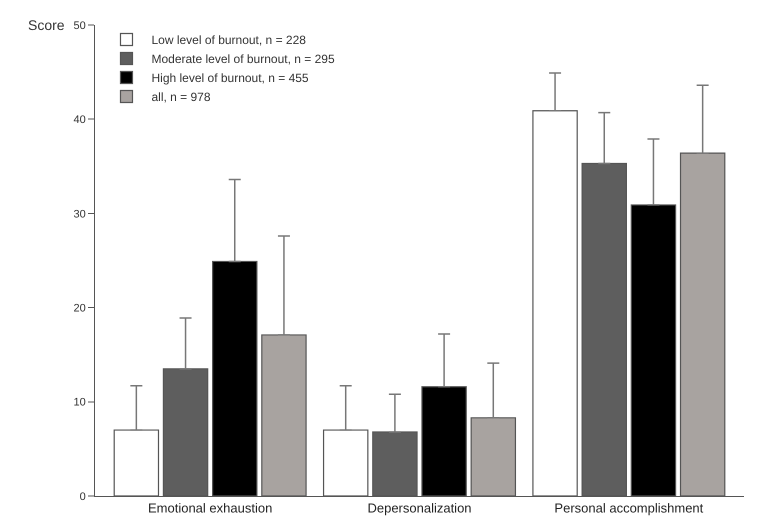 This screenshot has height=531, width=774. What do you see at coordinates (83, 496) in the screenshot?
I see `y-tick-label: 0` at bounding box center [83, 496].